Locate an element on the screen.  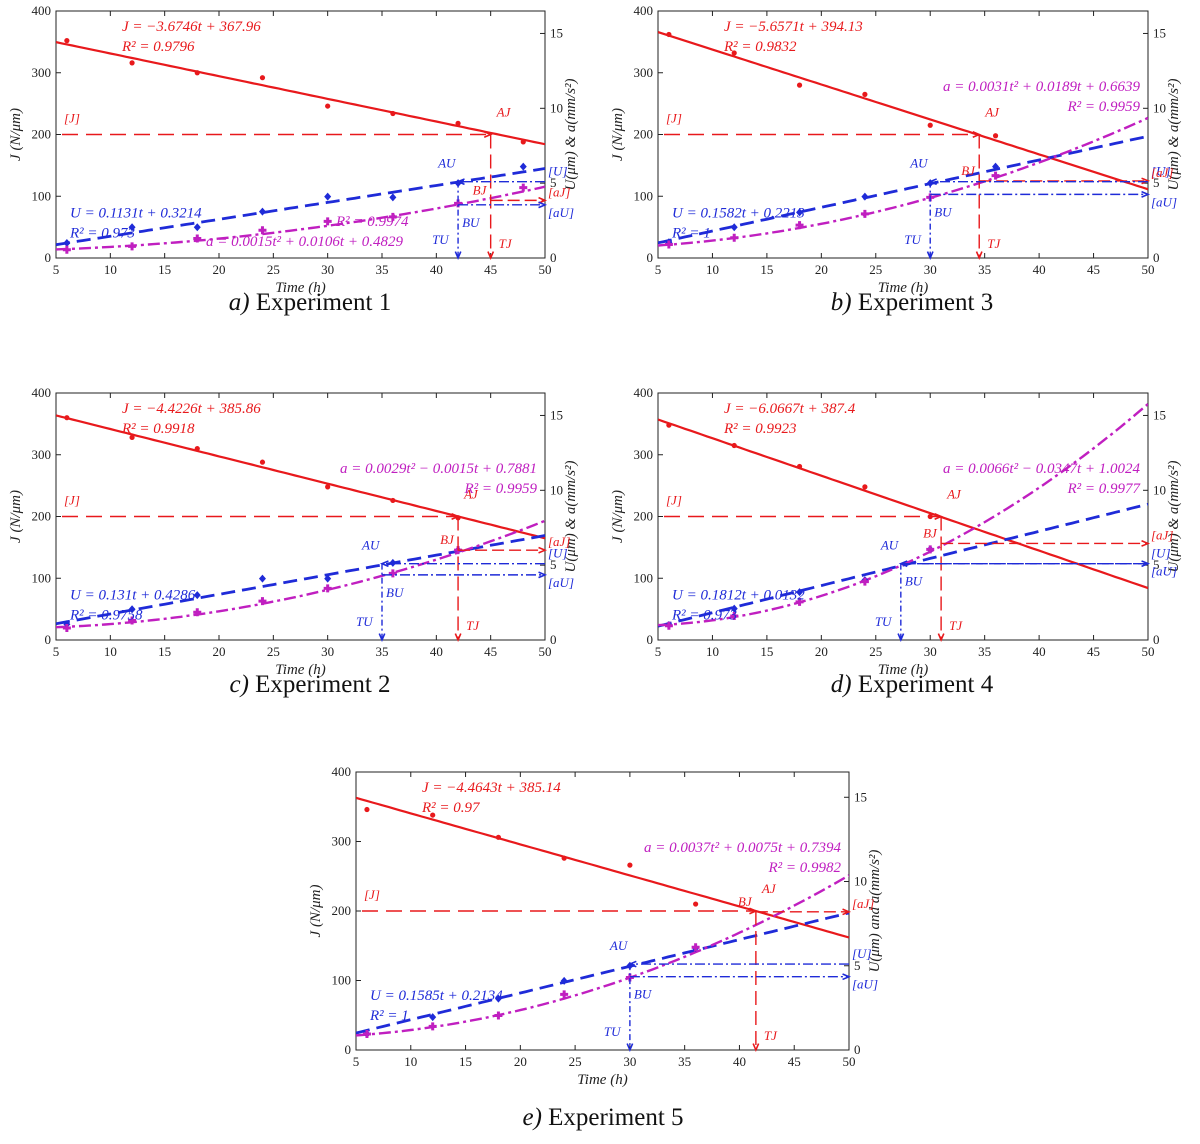
J-r-squared: R² = 0.9918 is located at coordinates (158, 429).